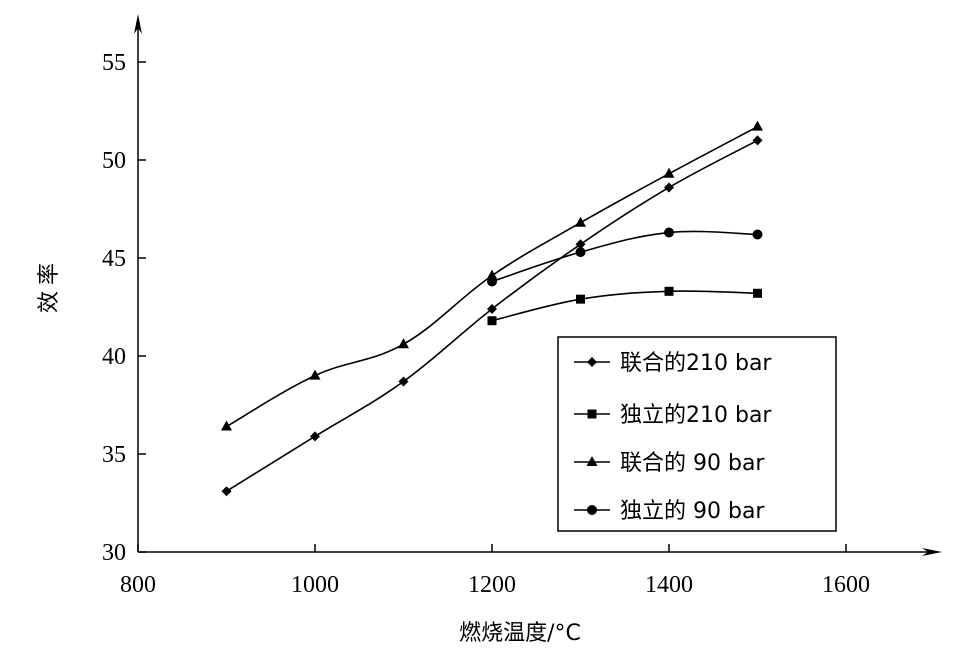 The image size is (976, 672). Describe the element at coordinates (315, 585) in the screenshot. I see `x-tick-label: 1000` at that location.